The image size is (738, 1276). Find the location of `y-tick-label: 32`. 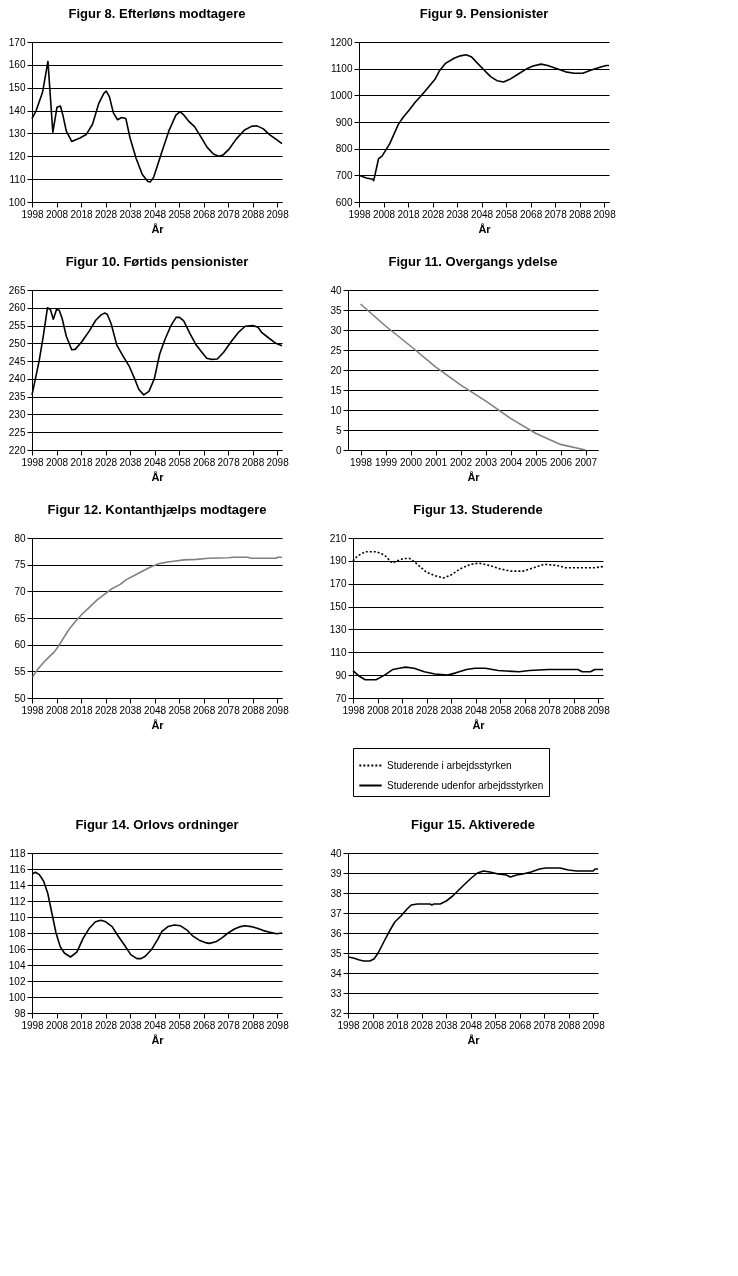

y-tick-label: 32 is located at coordinates (336, 1013).